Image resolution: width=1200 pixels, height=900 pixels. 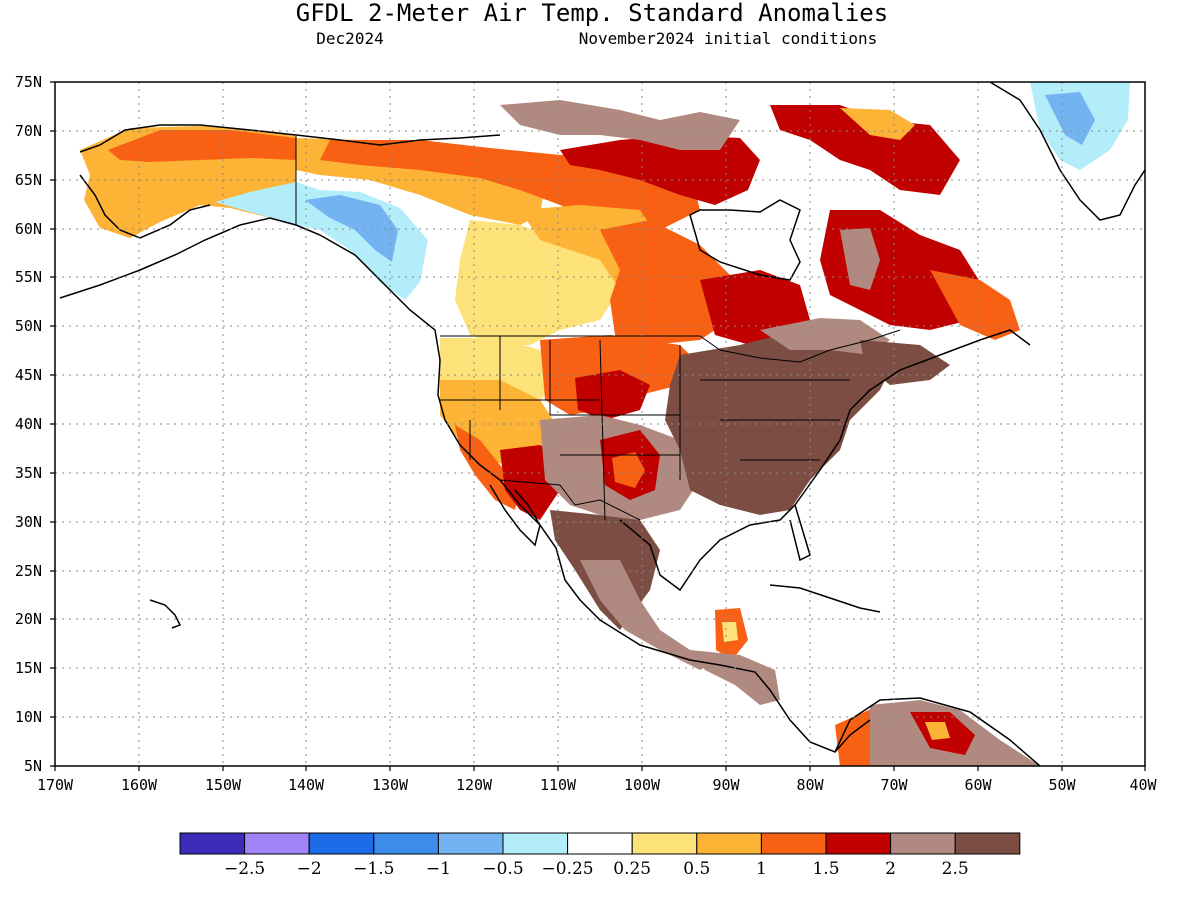 I want to click on lat-label: 35N, so click(x=28, y=473).